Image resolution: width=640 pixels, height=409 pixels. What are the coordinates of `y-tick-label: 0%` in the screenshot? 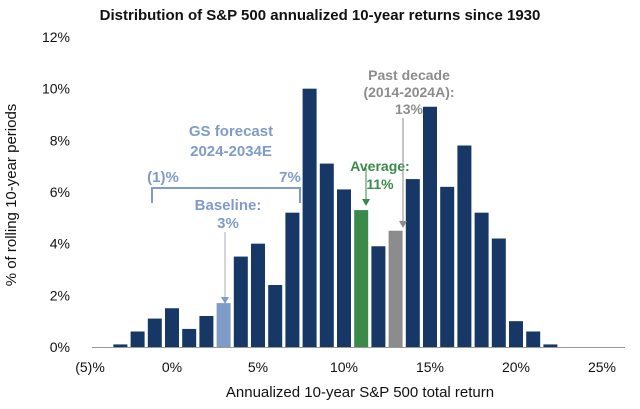 It's located at (60, 347).